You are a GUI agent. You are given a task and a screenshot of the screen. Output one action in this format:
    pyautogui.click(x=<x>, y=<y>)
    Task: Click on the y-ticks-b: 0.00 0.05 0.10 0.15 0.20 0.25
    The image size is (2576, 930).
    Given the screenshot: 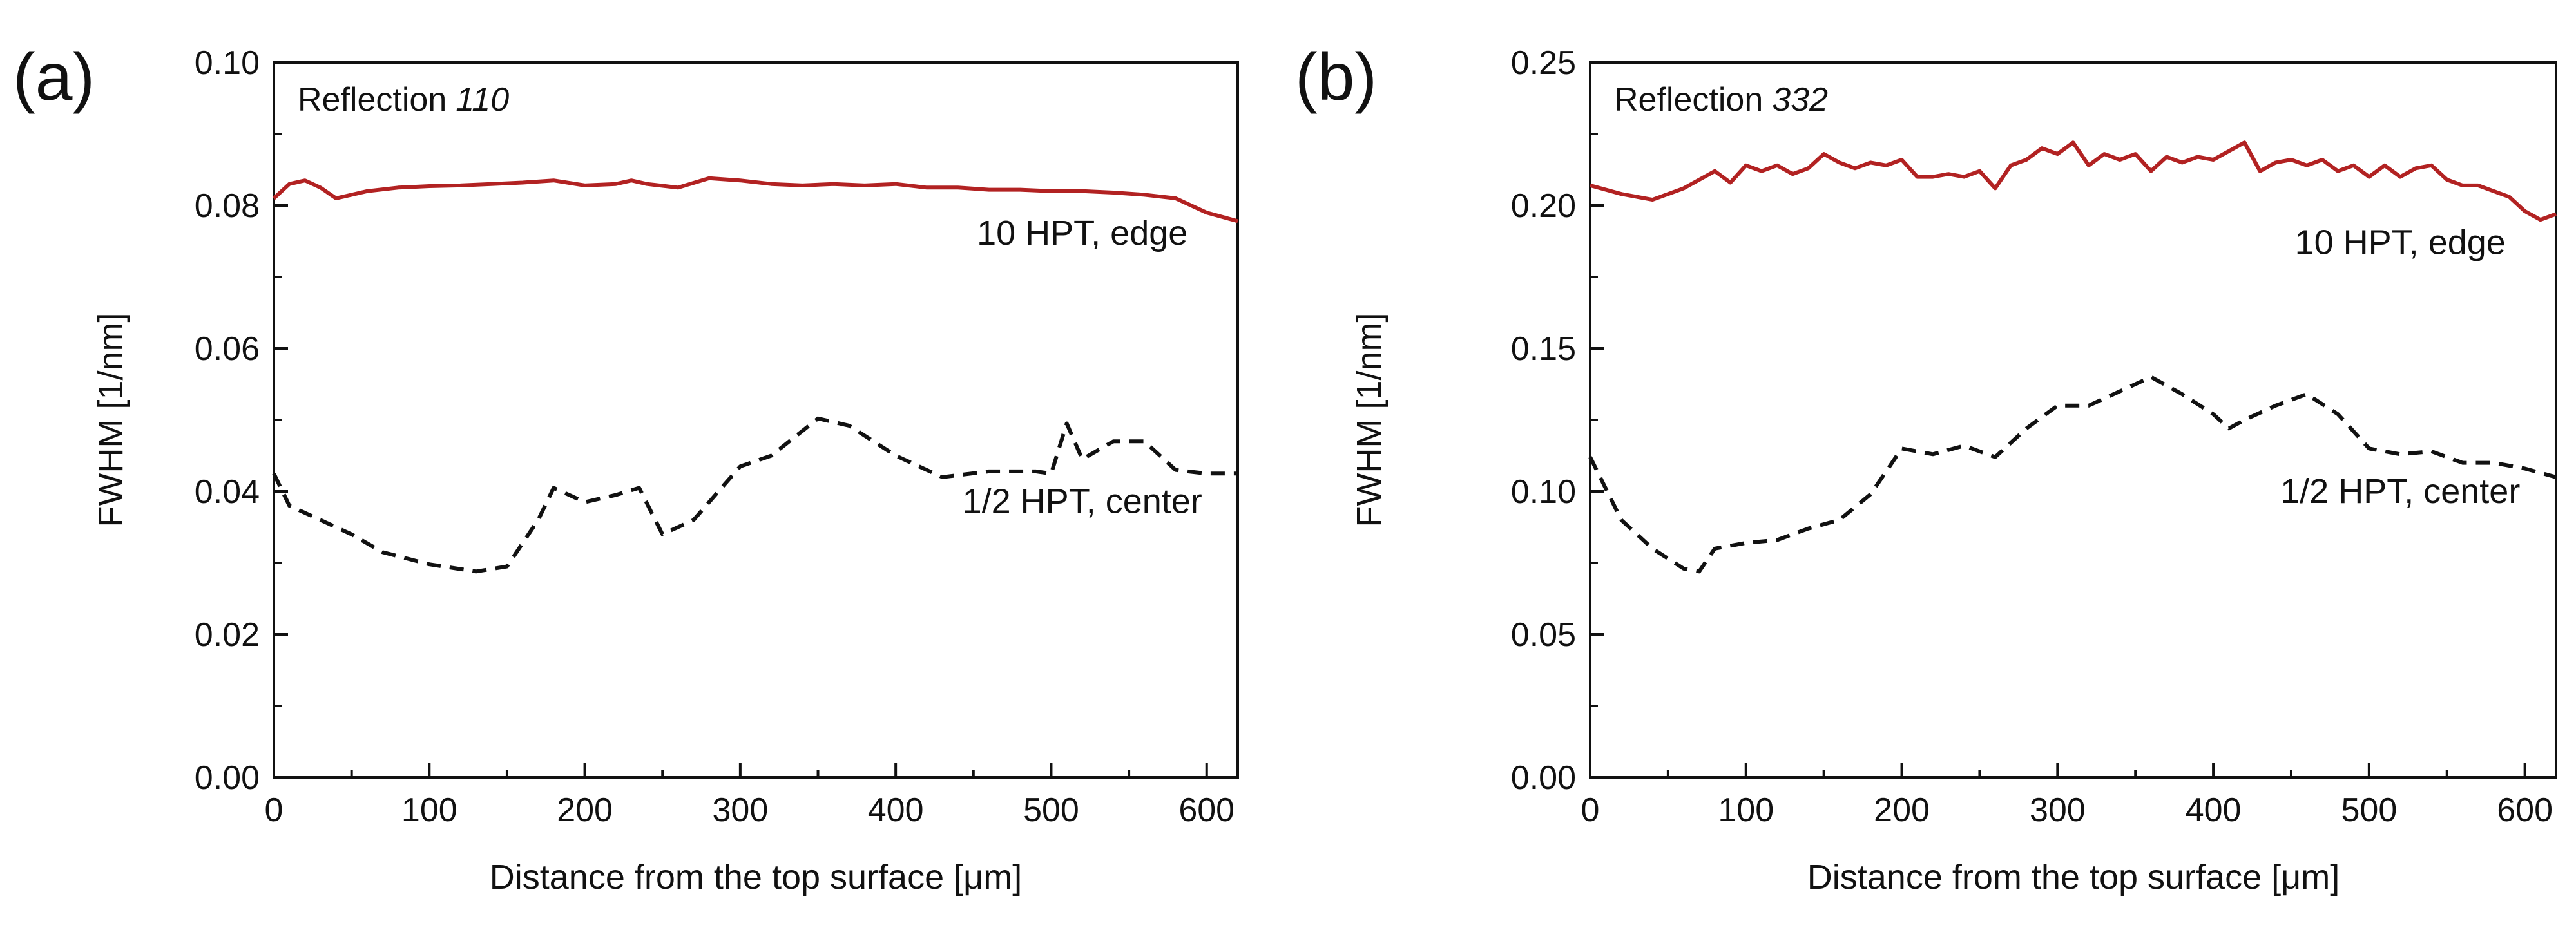 What is the action you would take?
    pyautogui.click(x=1557, y=420)
    